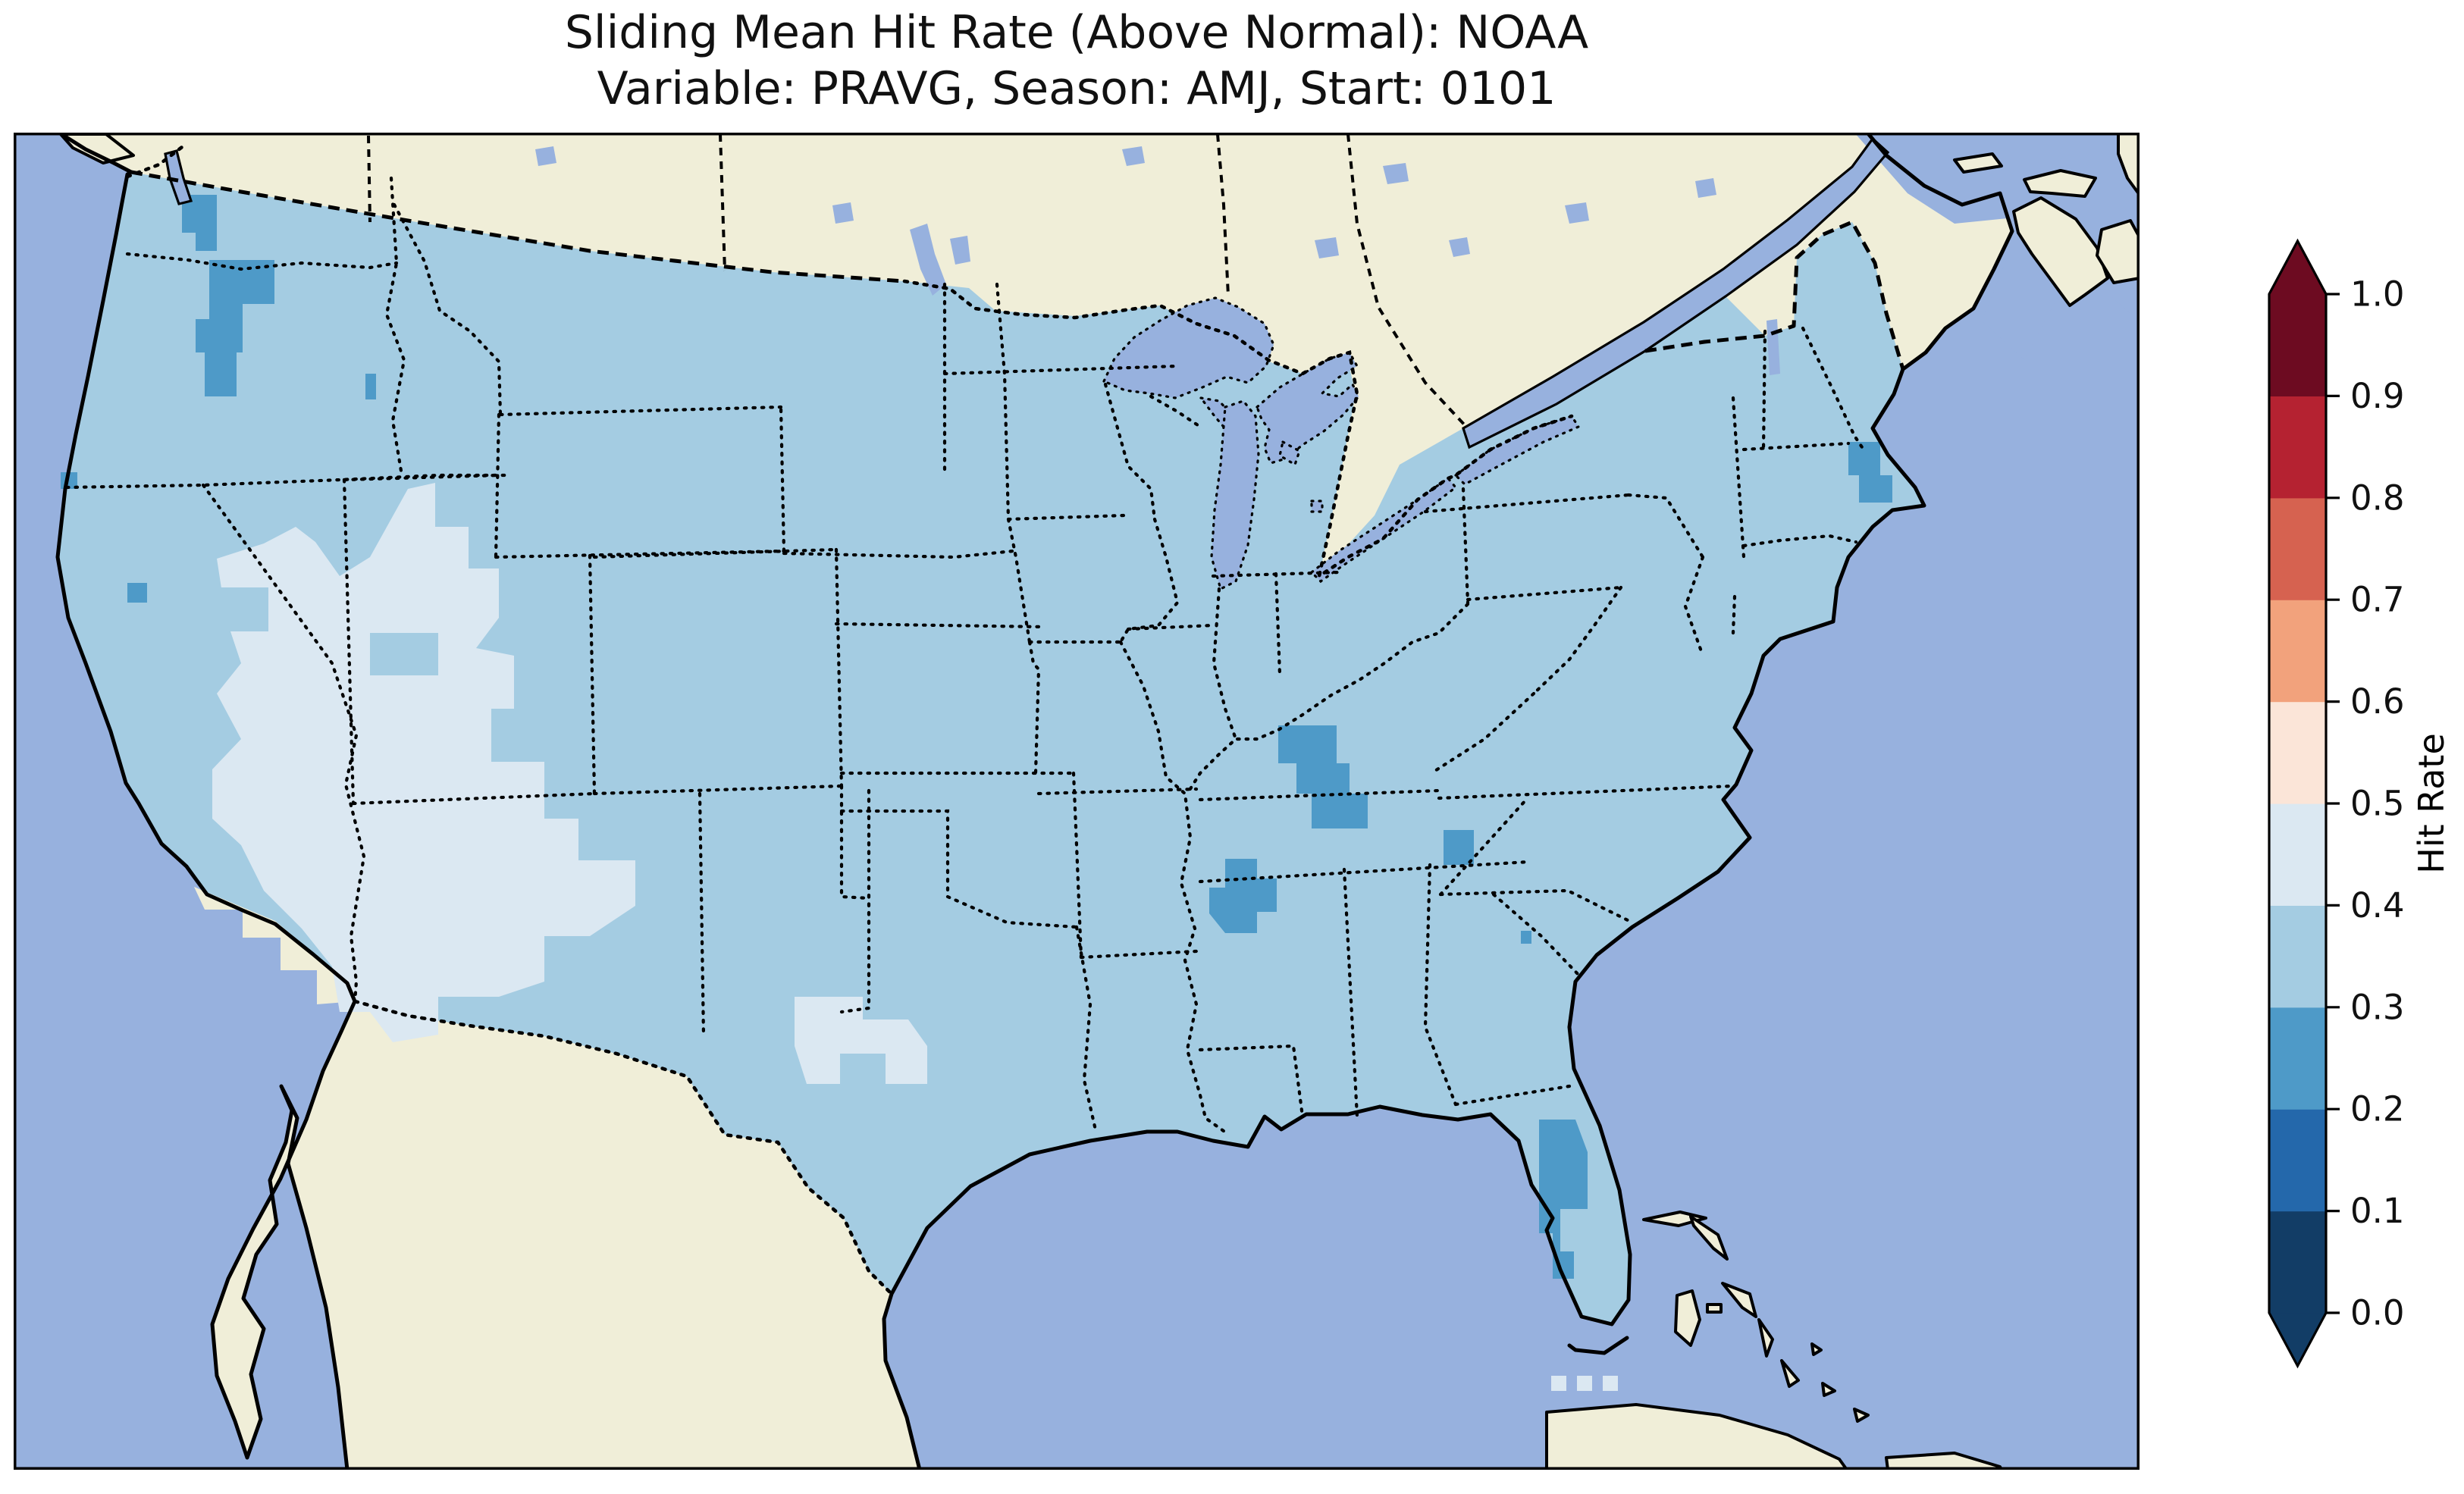 The image size is (2464, 1494). Describe the element at coordinates (1598, 1345) in the screenshot. I see `florida-keys` at that location.